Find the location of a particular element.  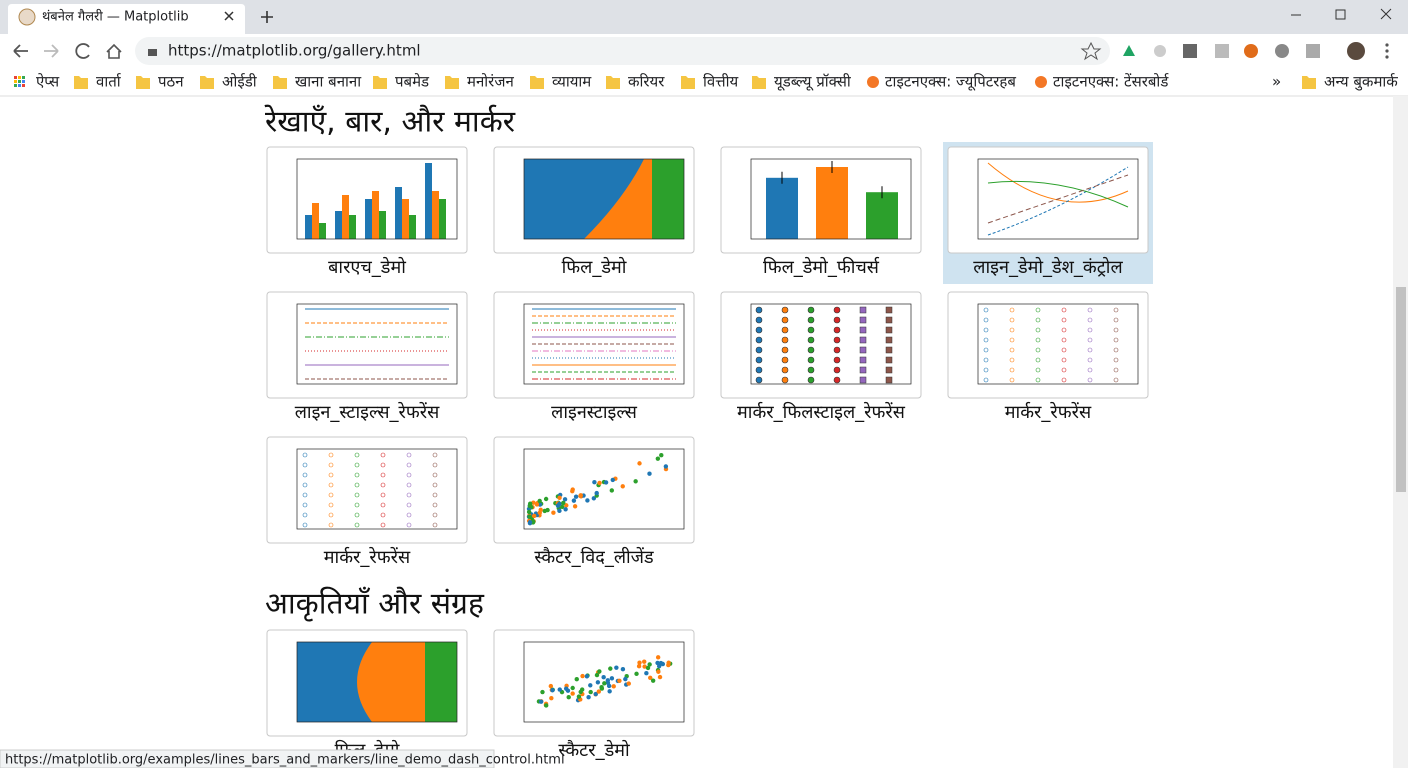

bookmark: करियर is located at coordinates (646, 82).